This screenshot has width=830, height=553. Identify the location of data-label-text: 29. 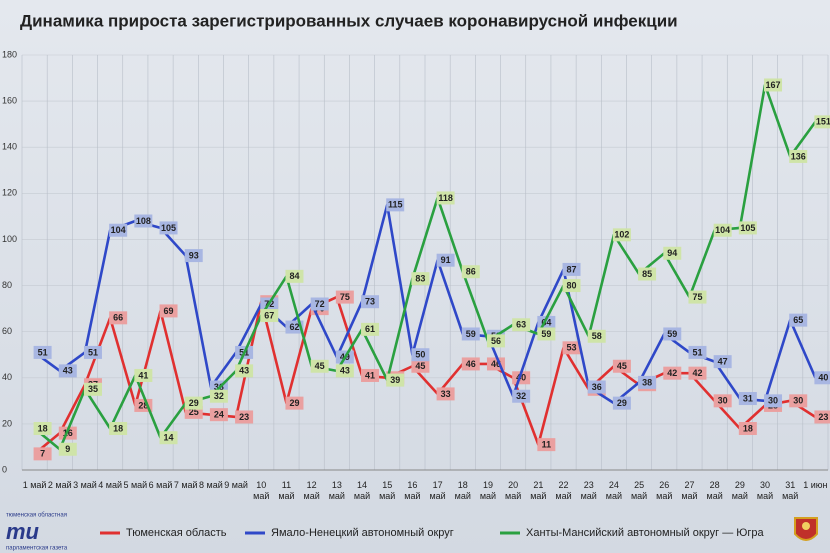
(194, 403).